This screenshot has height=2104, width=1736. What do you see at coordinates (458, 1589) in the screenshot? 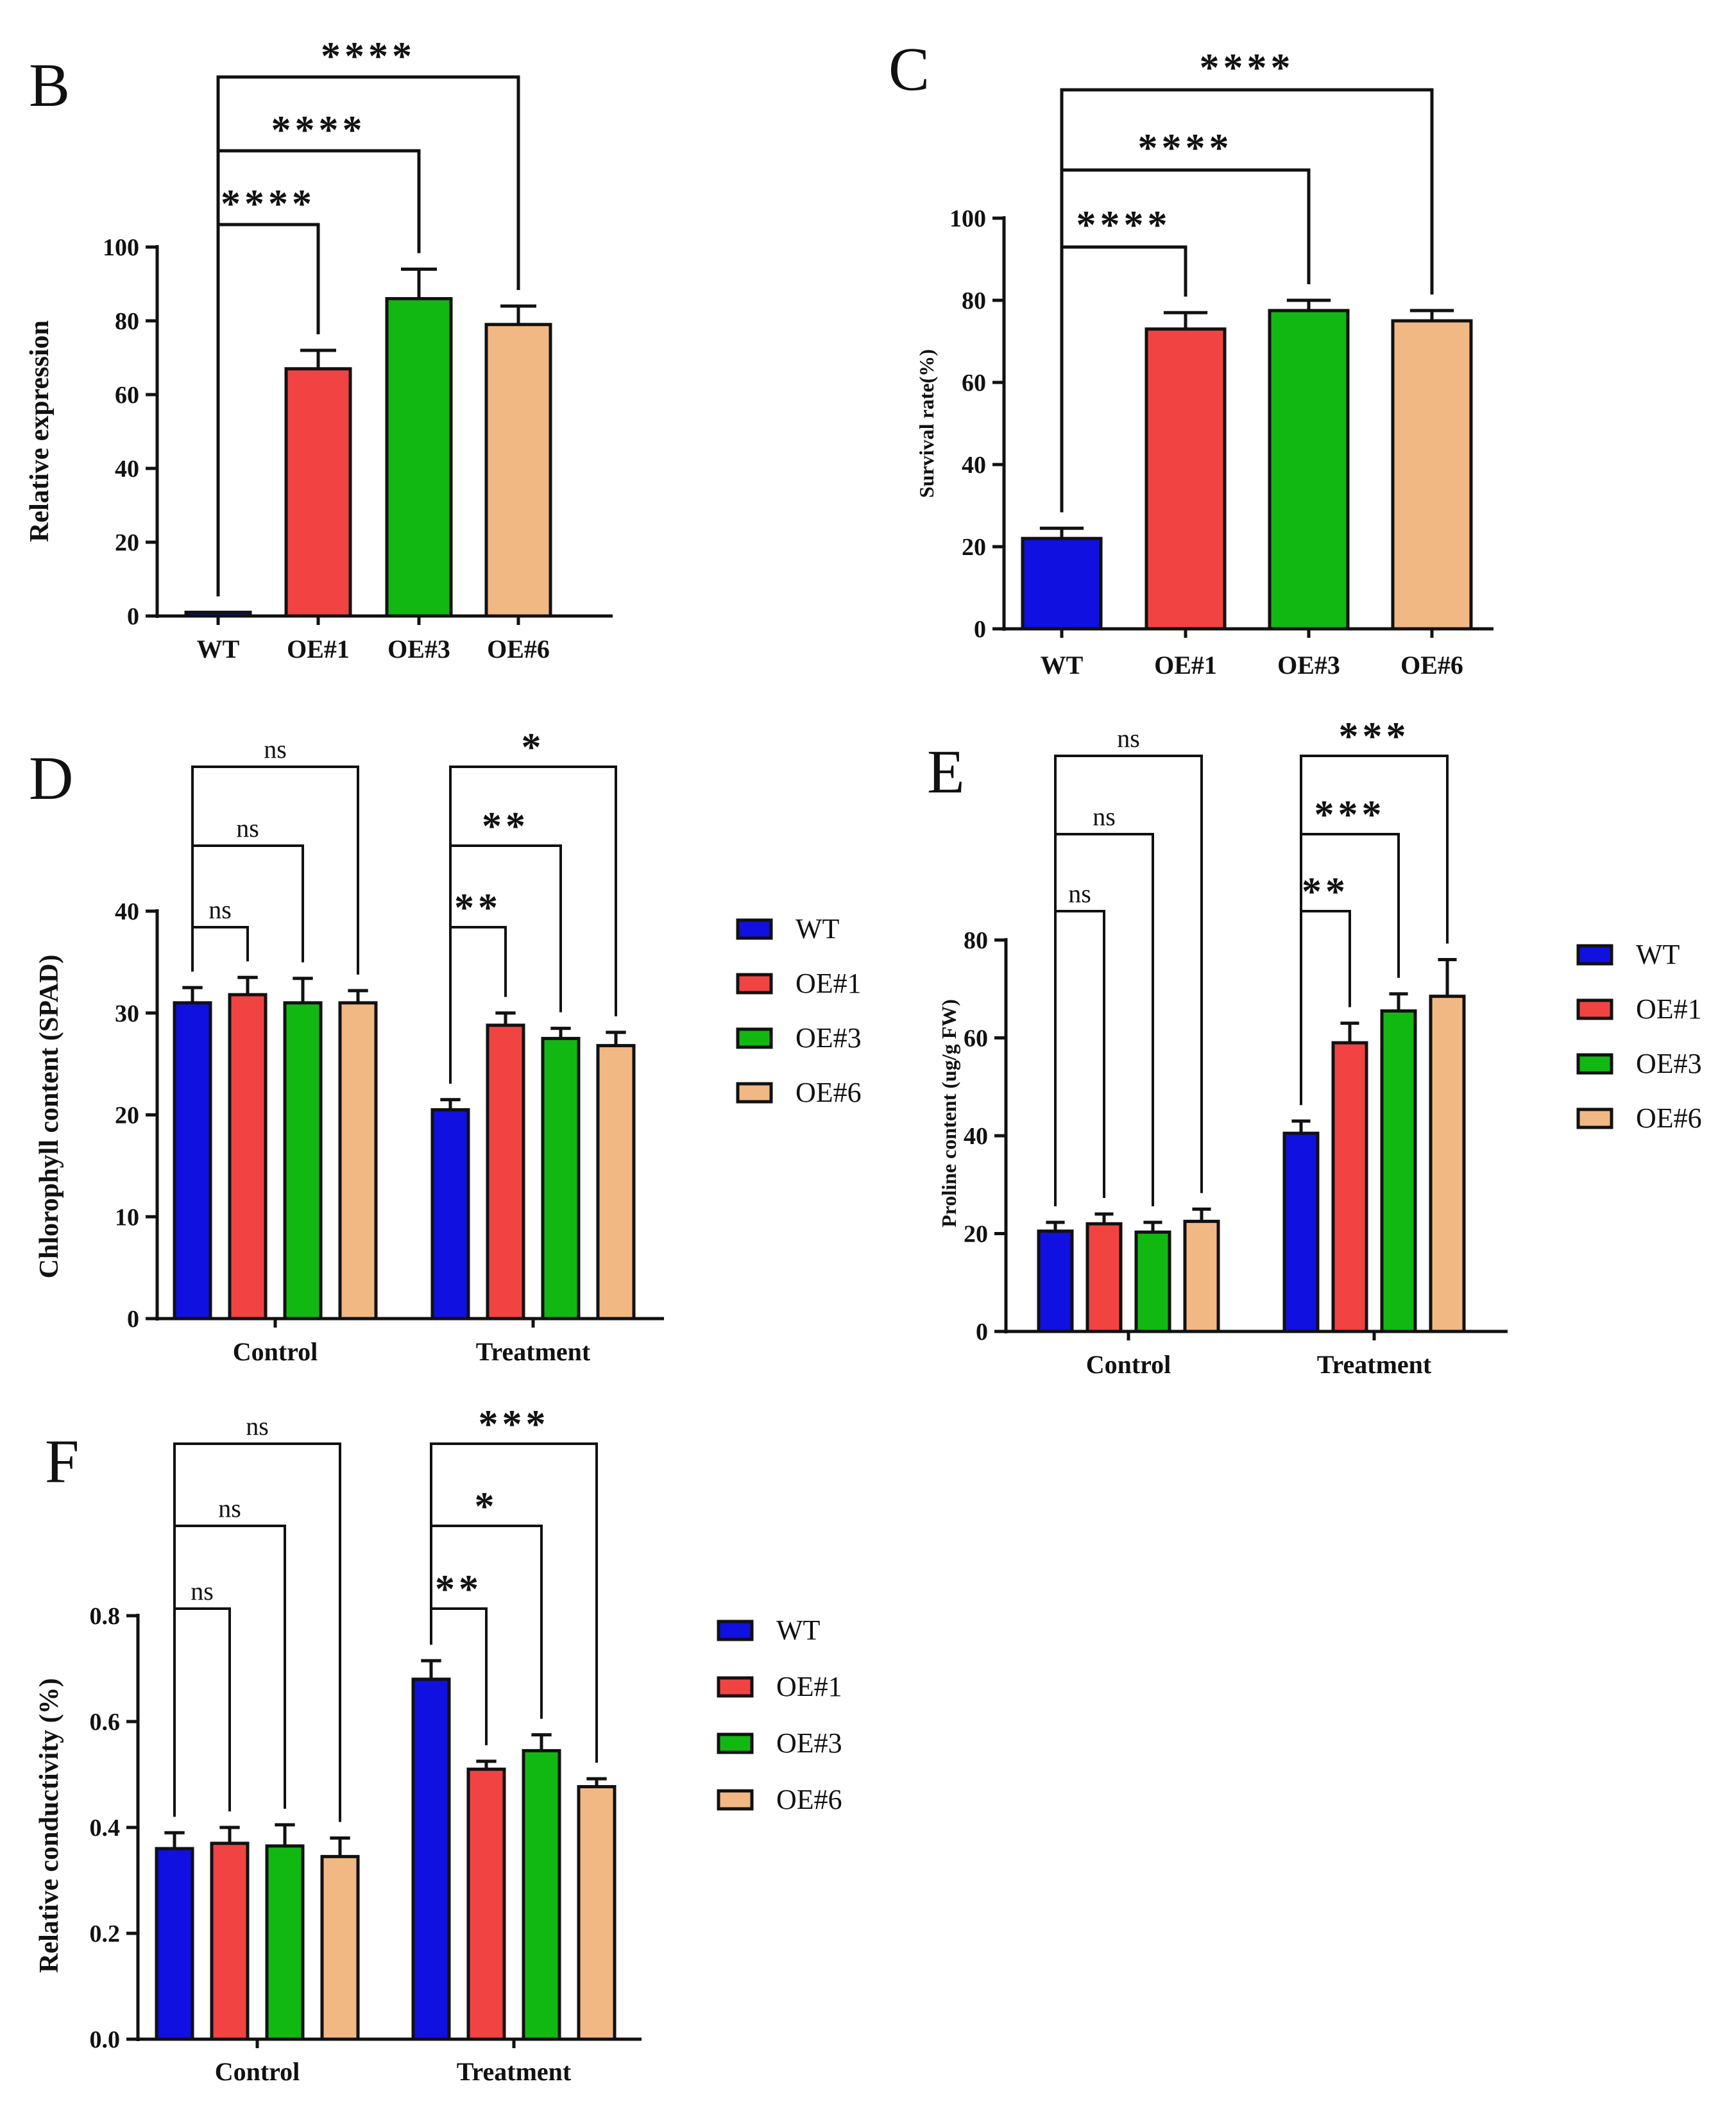
I see `significance-label: **` at bounding box center [458, 1589].